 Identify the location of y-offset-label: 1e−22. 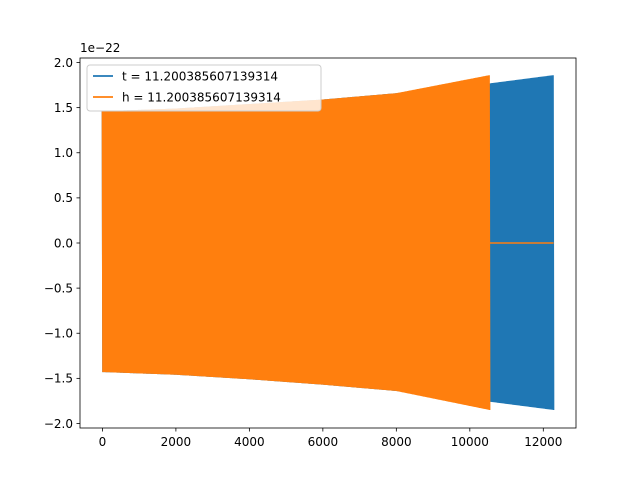
(100, 48).